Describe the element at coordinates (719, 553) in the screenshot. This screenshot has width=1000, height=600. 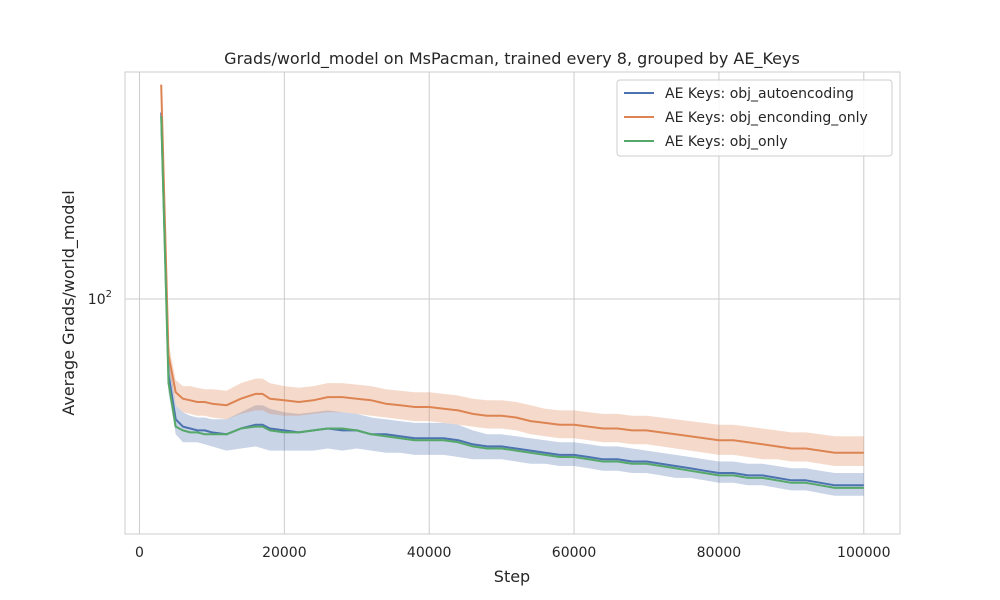
I see `x-tick-label: 80000` at that location.